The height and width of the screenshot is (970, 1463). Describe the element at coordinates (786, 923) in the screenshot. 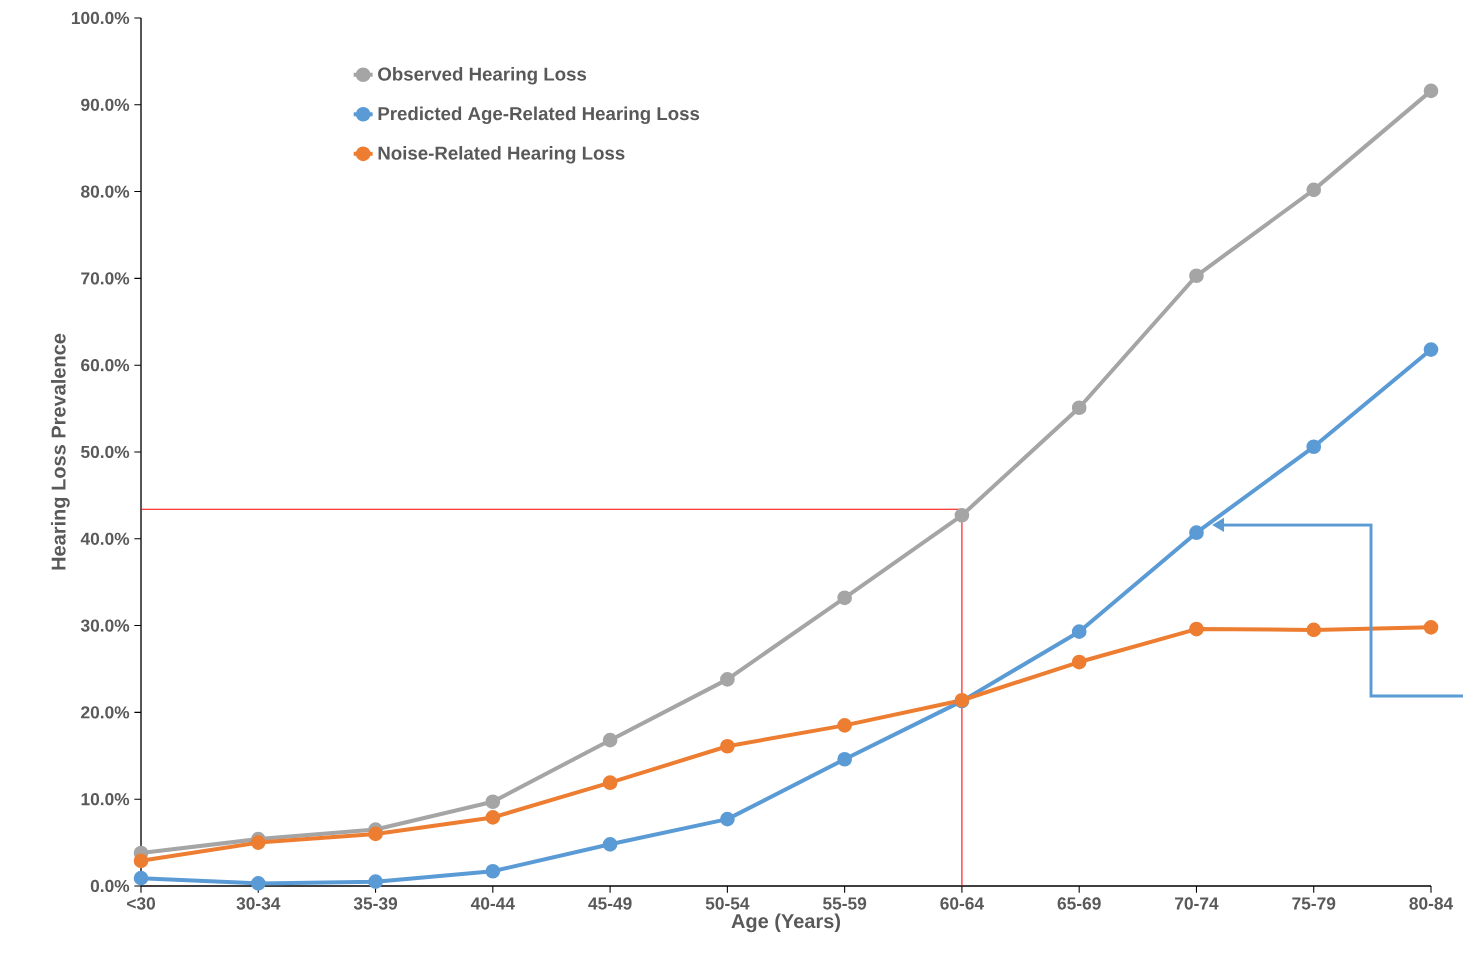

I see `x-axis-title: Age (Years)` at that location.